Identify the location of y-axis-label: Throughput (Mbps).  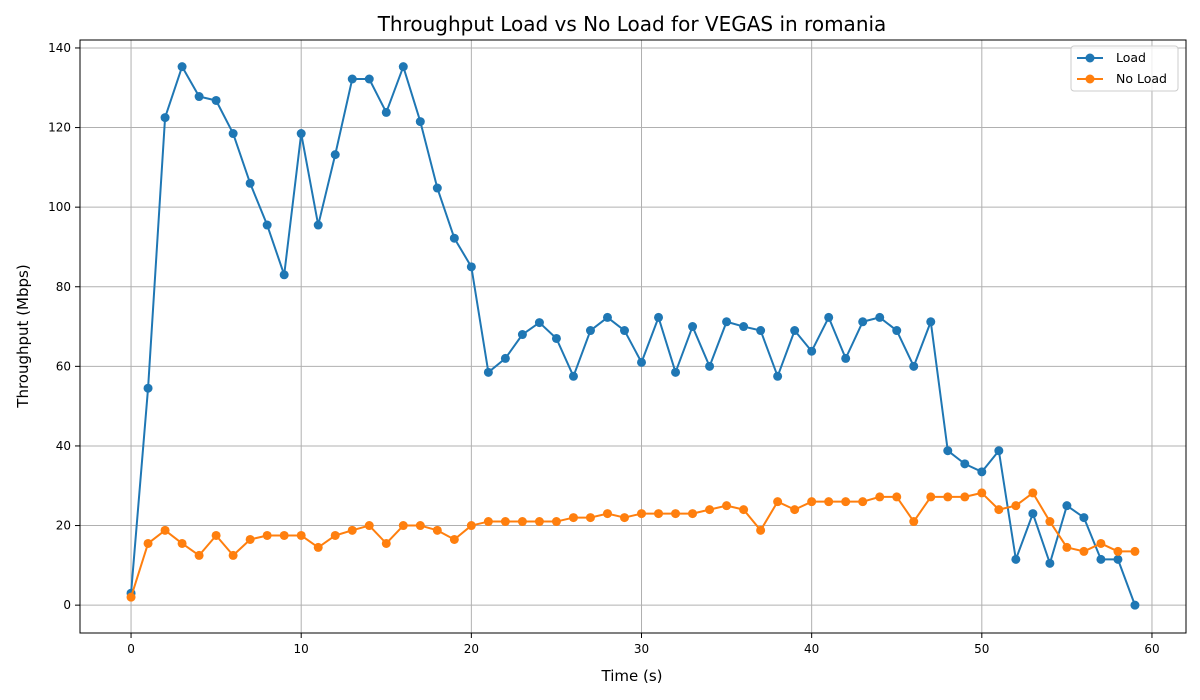
(23, 336).